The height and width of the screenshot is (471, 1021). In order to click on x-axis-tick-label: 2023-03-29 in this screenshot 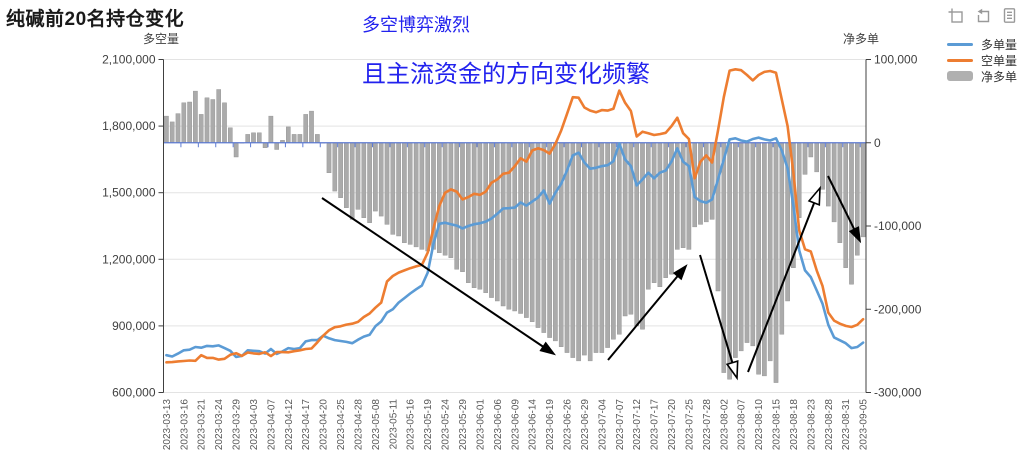, I will do `click(237, 425)`.